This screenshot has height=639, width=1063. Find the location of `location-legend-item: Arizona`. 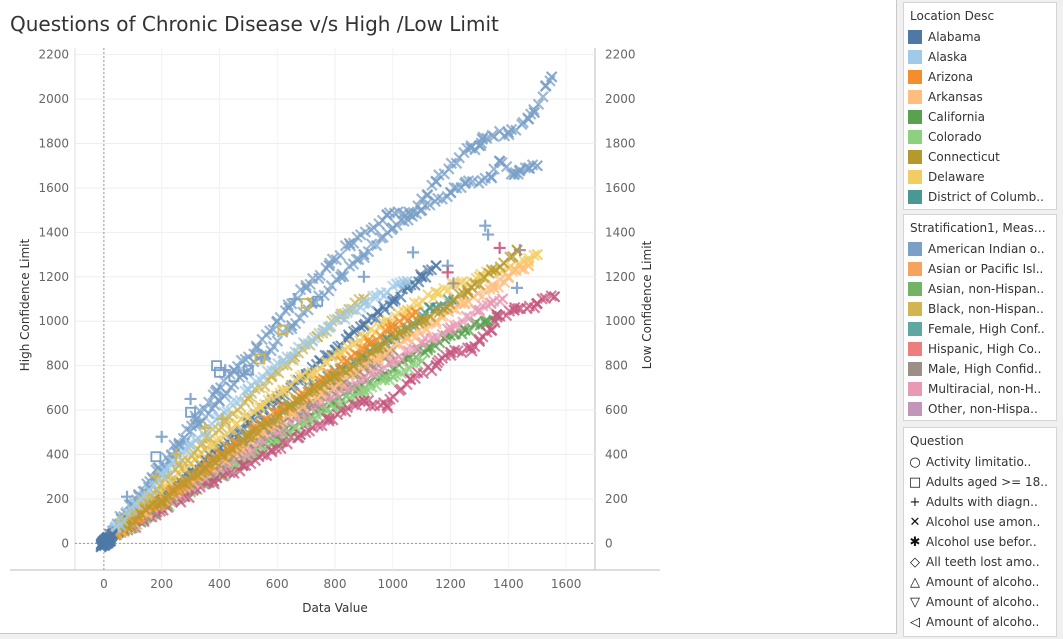

location-legend-item: Arizona is located at coordinates (980, 77).